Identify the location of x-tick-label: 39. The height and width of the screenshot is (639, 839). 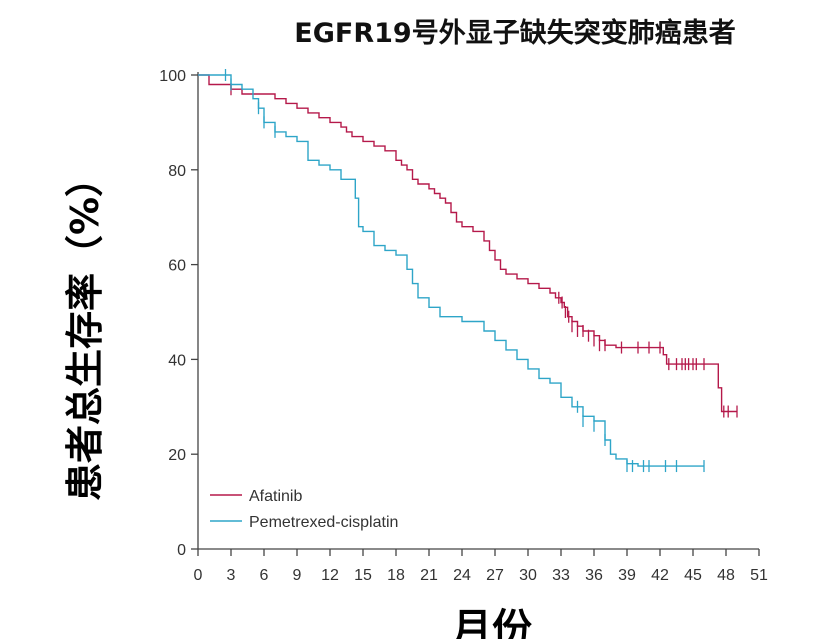
(627, 575).